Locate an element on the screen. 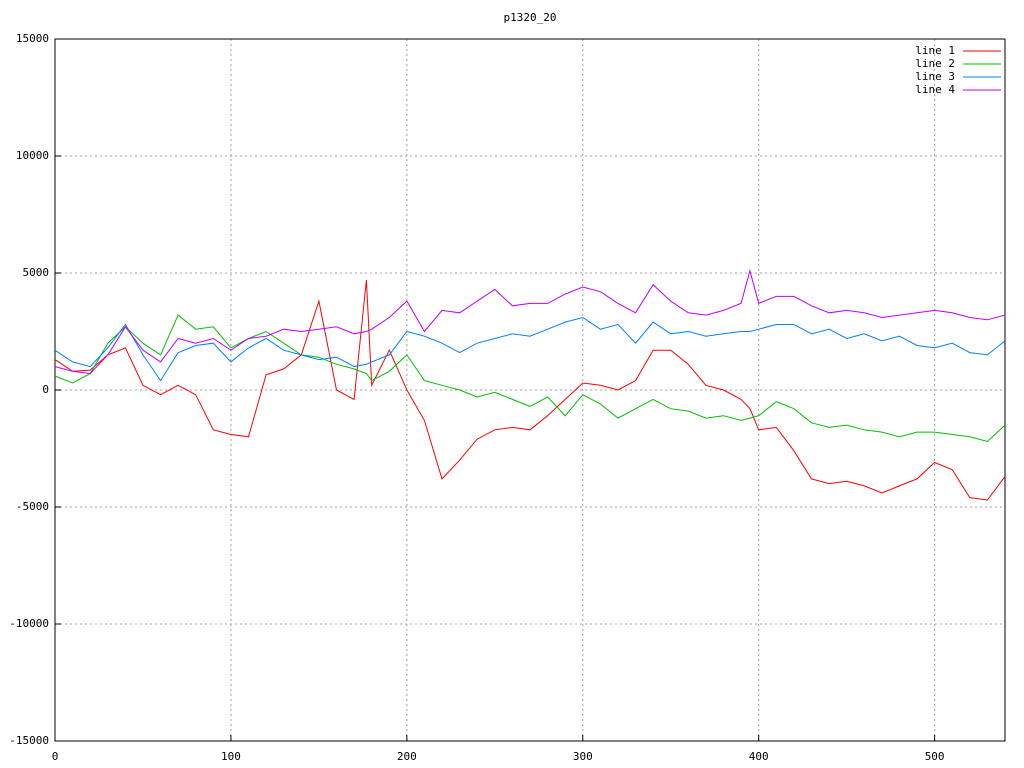 This screenshot has height=768, width=1024. x-tick-label: 500 is located at coordinates (935, 756).